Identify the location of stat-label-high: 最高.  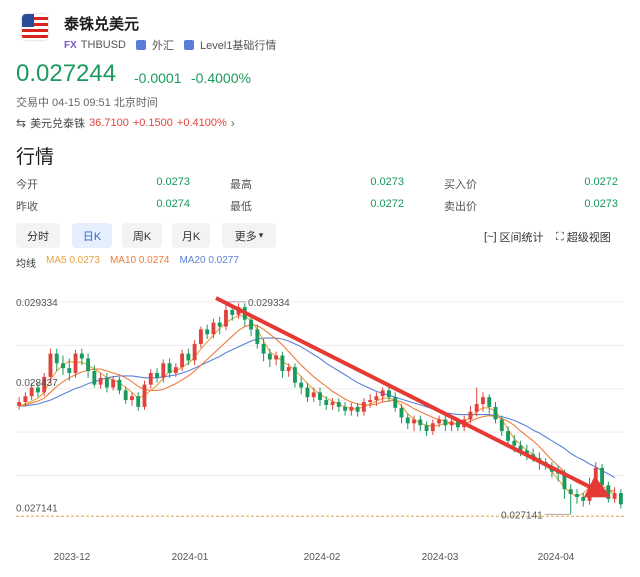
(241, 185).